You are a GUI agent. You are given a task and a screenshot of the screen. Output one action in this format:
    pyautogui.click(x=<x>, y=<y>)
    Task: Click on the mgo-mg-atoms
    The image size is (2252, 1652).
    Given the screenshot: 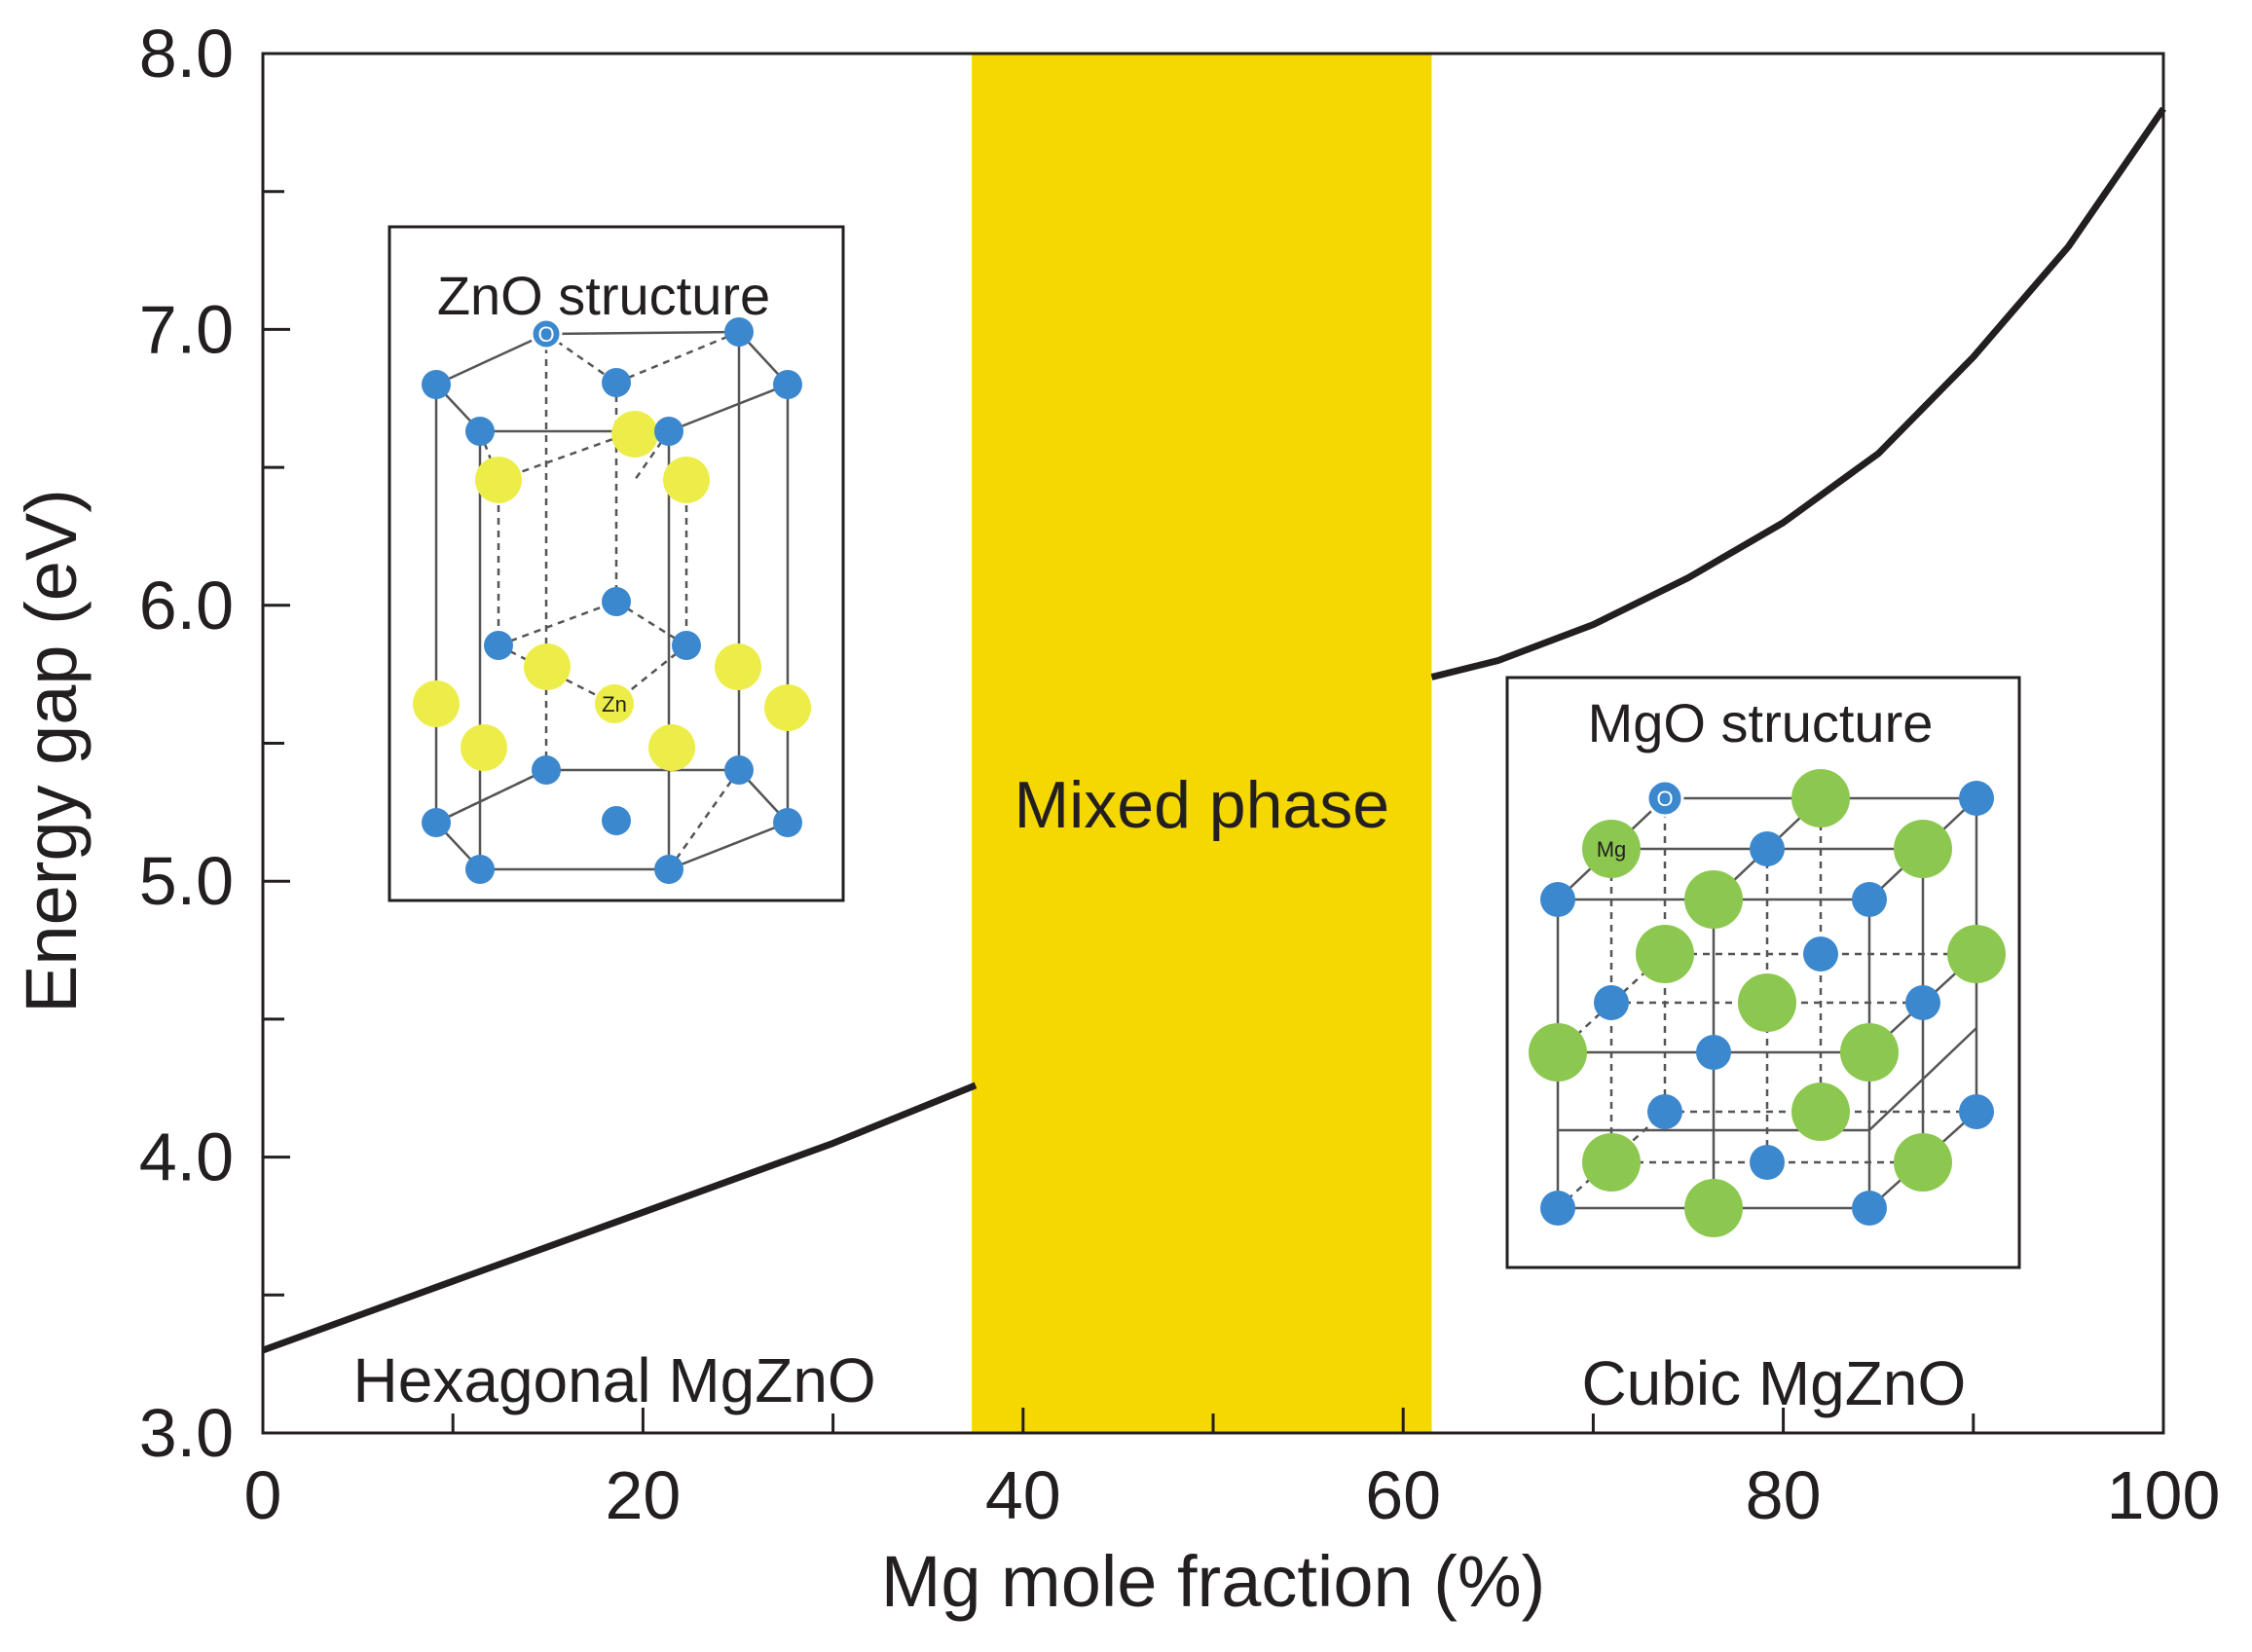 What is the action you would take?
    pyautogui.click(x=1767, y=1003)
    